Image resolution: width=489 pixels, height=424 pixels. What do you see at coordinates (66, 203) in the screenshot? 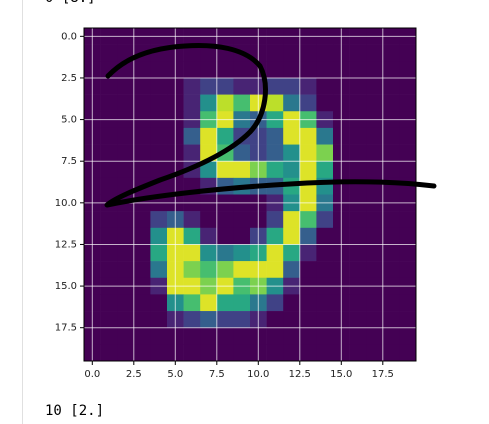
I see `y-tick-label: 10.0` at bounding box center [66, 203].